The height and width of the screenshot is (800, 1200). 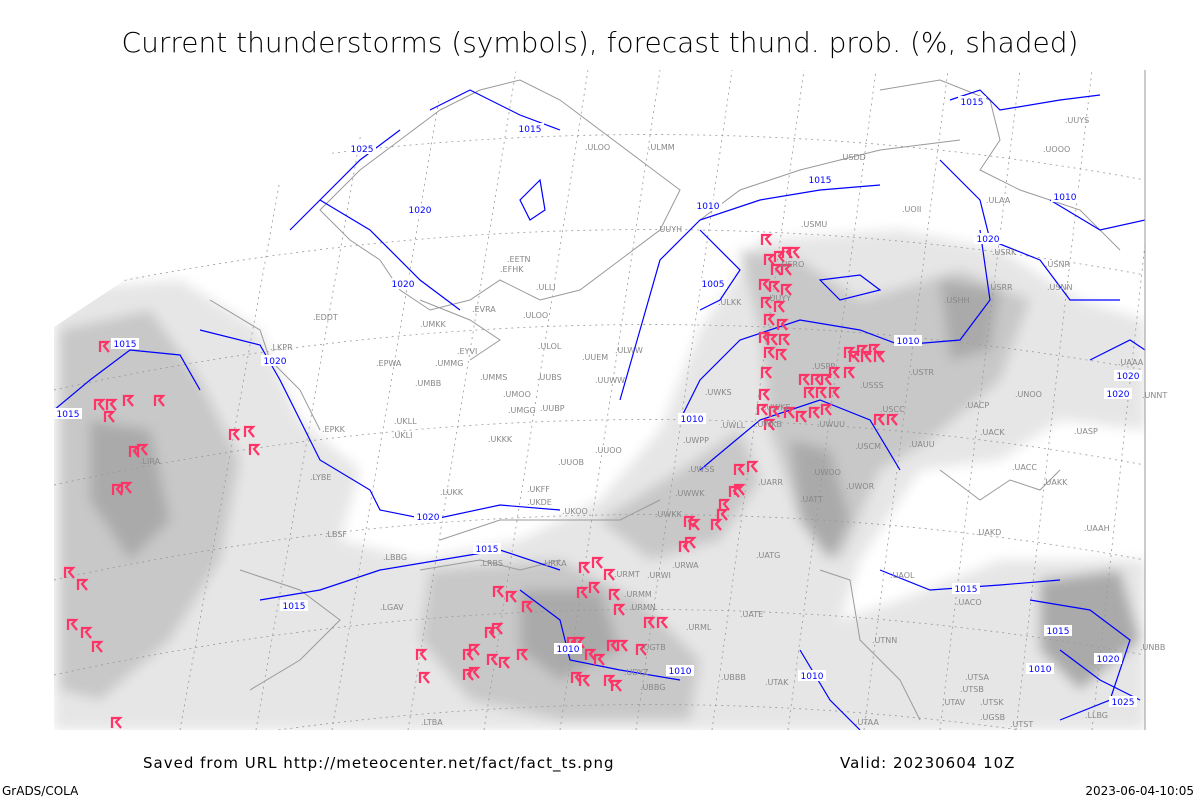 I want to click on station-label: .UKLL, so click(x=405, y=421).